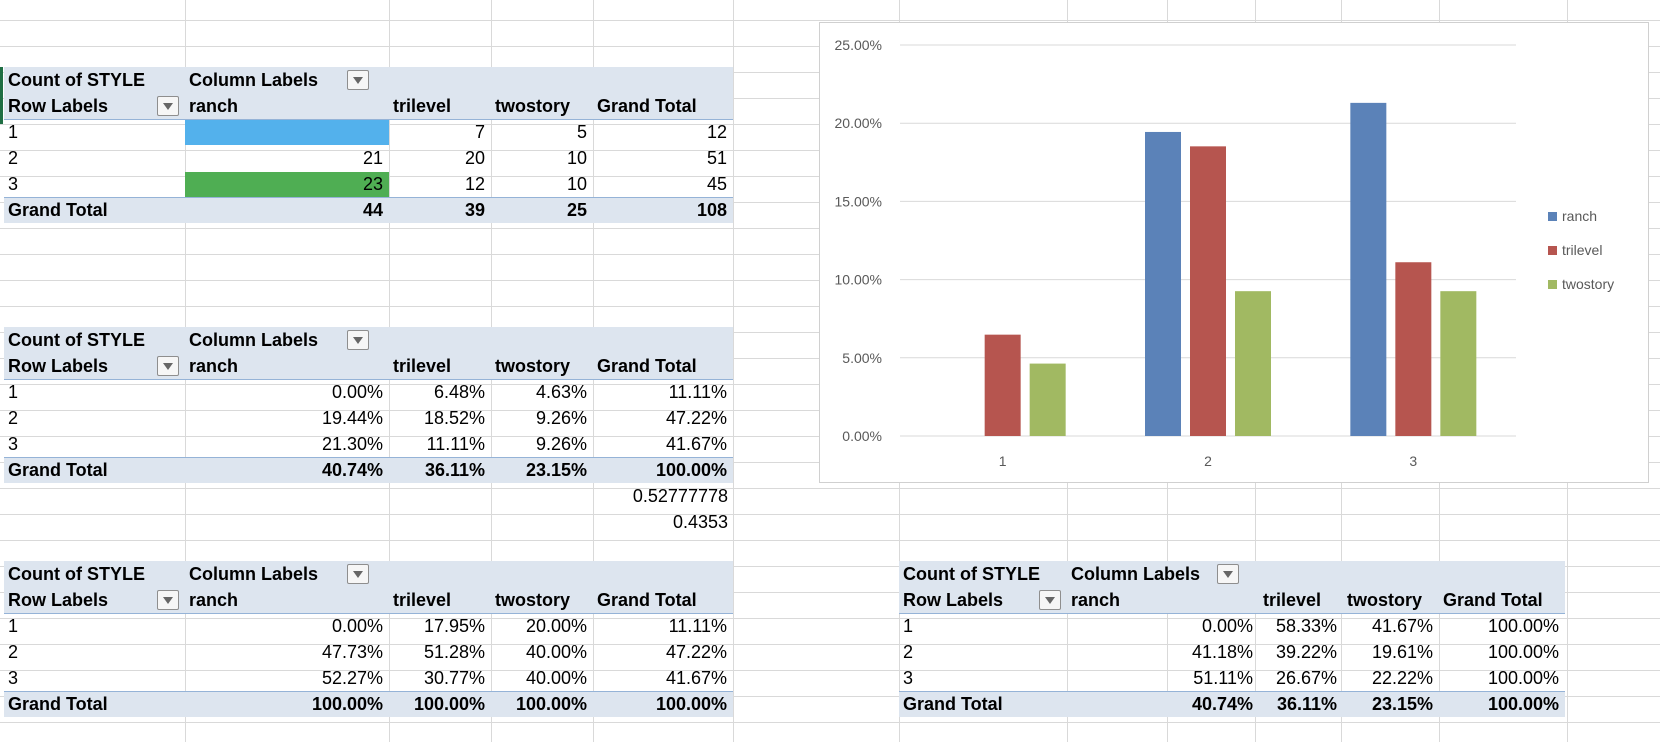 The width and height of the screenshot is (1660, 742). Describe the element at coordinates (372, 158) in the screenshot. I see `pivot-value-cell: 21` at that location.